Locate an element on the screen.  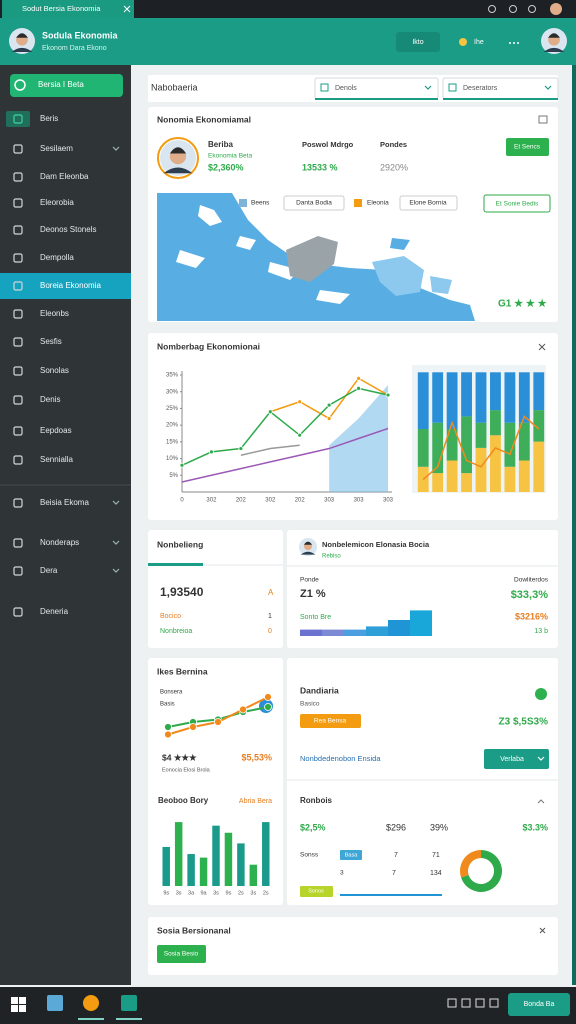
taskbar-underline is located at coordinates (91, 1019).